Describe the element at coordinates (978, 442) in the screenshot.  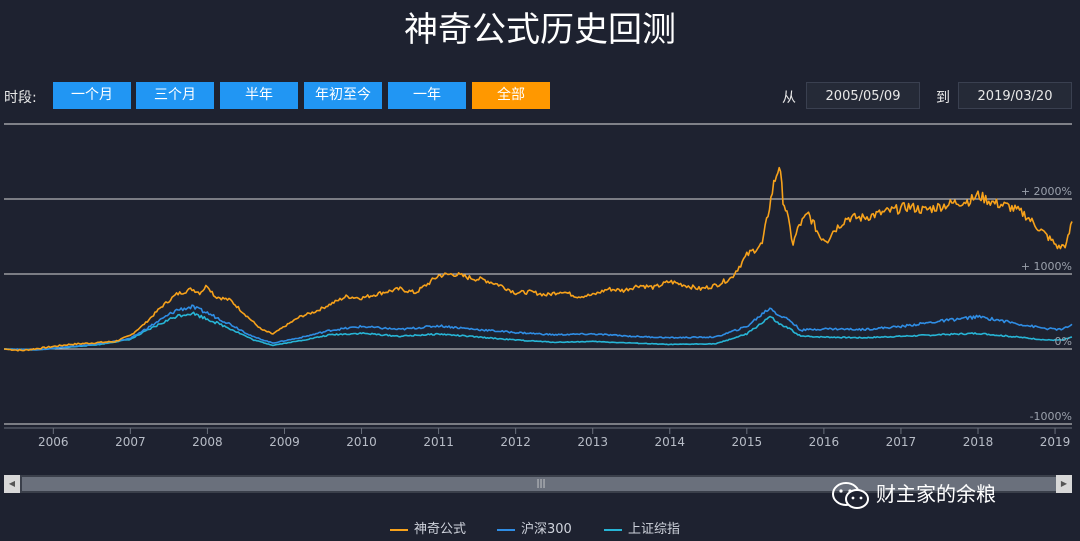
I see `x-tick-label: 2018` at that location.